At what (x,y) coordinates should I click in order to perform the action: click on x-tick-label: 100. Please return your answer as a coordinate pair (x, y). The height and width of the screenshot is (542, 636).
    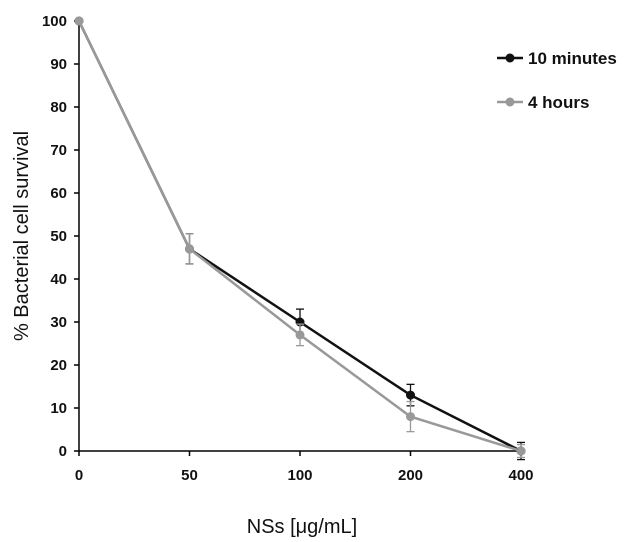
    Looking at the image, I should click on (299, 475).